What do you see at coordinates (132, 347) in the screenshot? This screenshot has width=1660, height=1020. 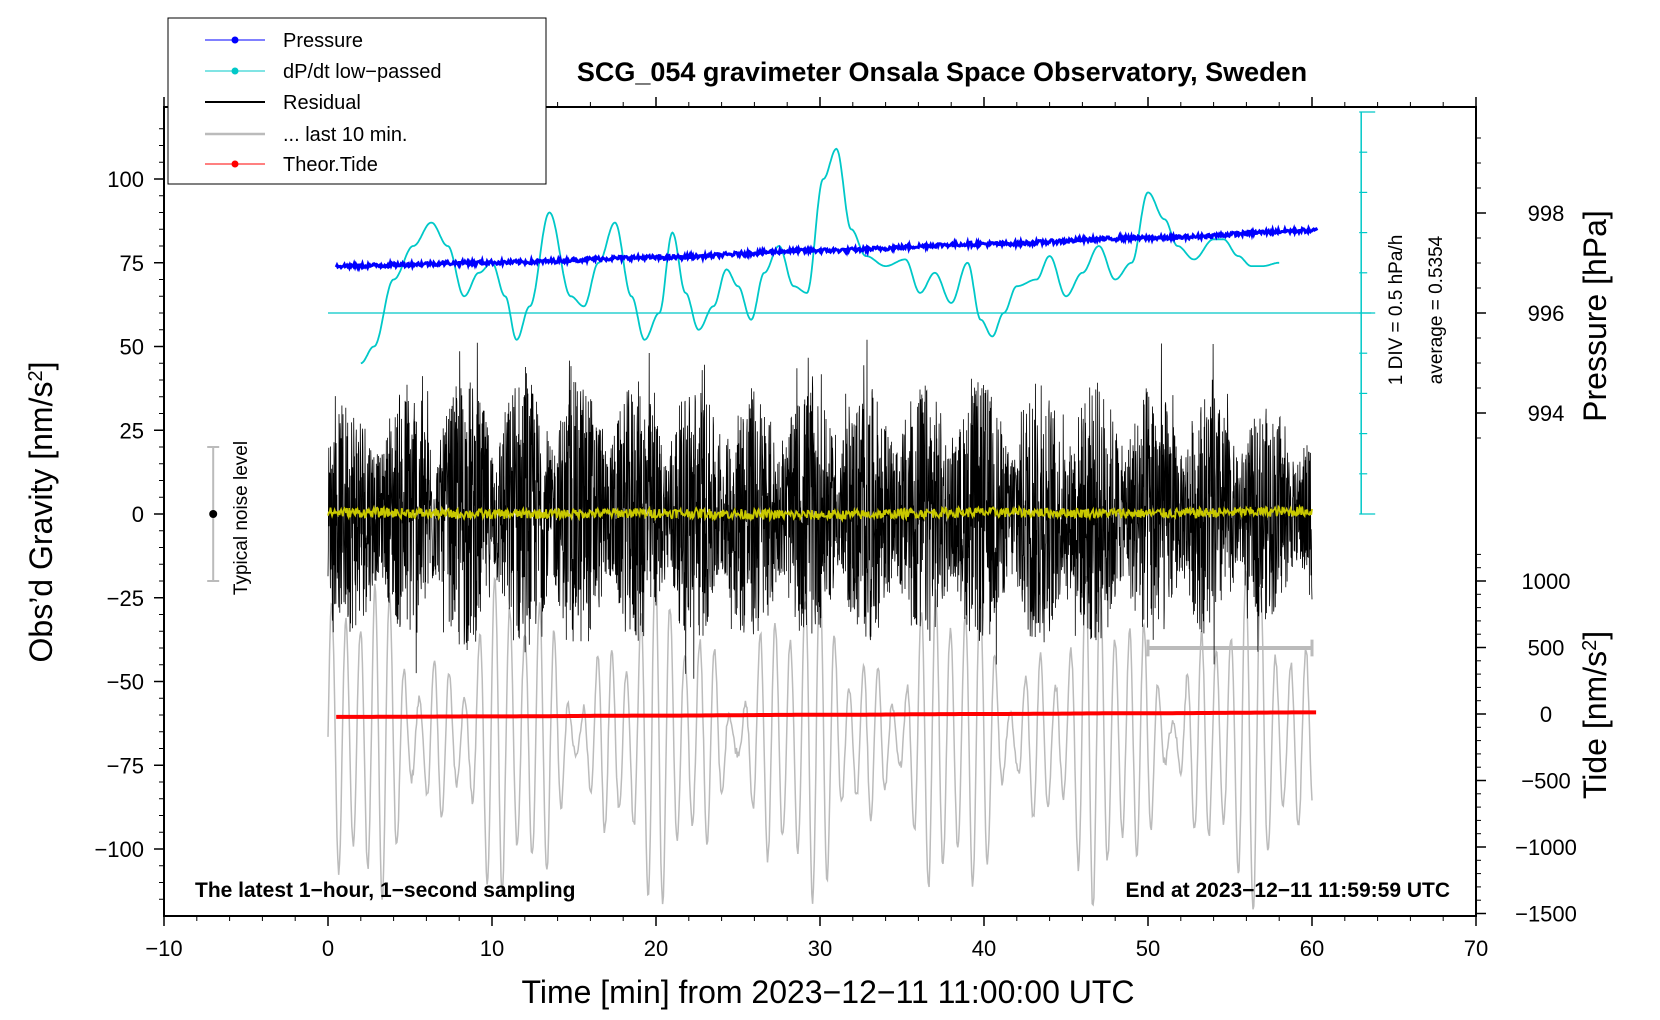 I see `y-tick-label: 50` at bounding box center [132, 347].